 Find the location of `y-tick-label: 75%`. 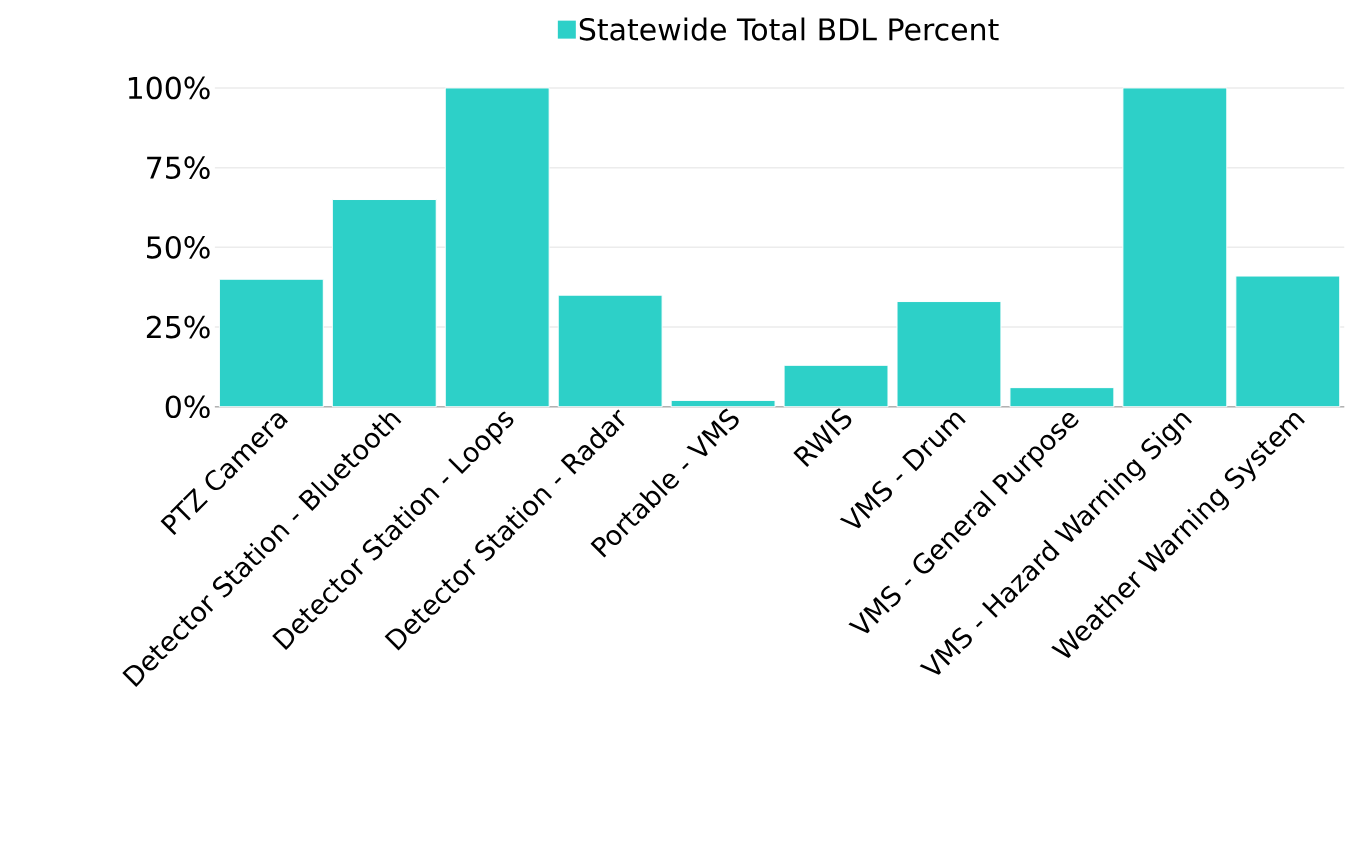

y-tick-label: 75% is located at coordinates (178, 167).